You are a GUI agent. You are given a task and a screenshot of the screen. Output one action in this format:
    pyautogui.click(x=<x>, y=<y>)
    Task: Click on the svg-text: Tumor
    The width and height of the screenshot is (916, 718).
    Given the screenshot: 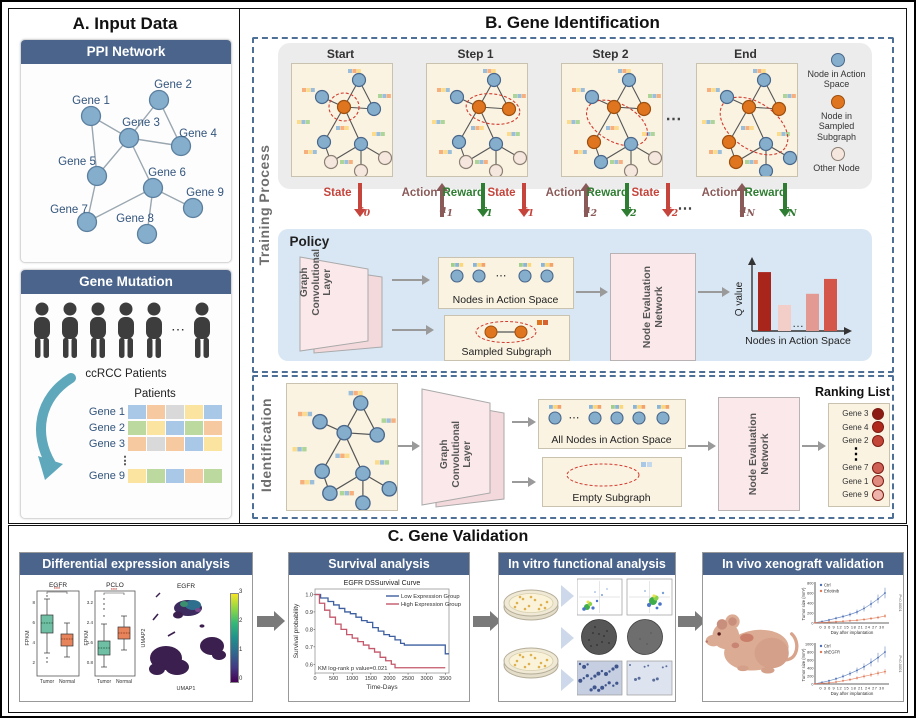 What is the action you would take?
    pyautogui.click(x=47, y=682)
    